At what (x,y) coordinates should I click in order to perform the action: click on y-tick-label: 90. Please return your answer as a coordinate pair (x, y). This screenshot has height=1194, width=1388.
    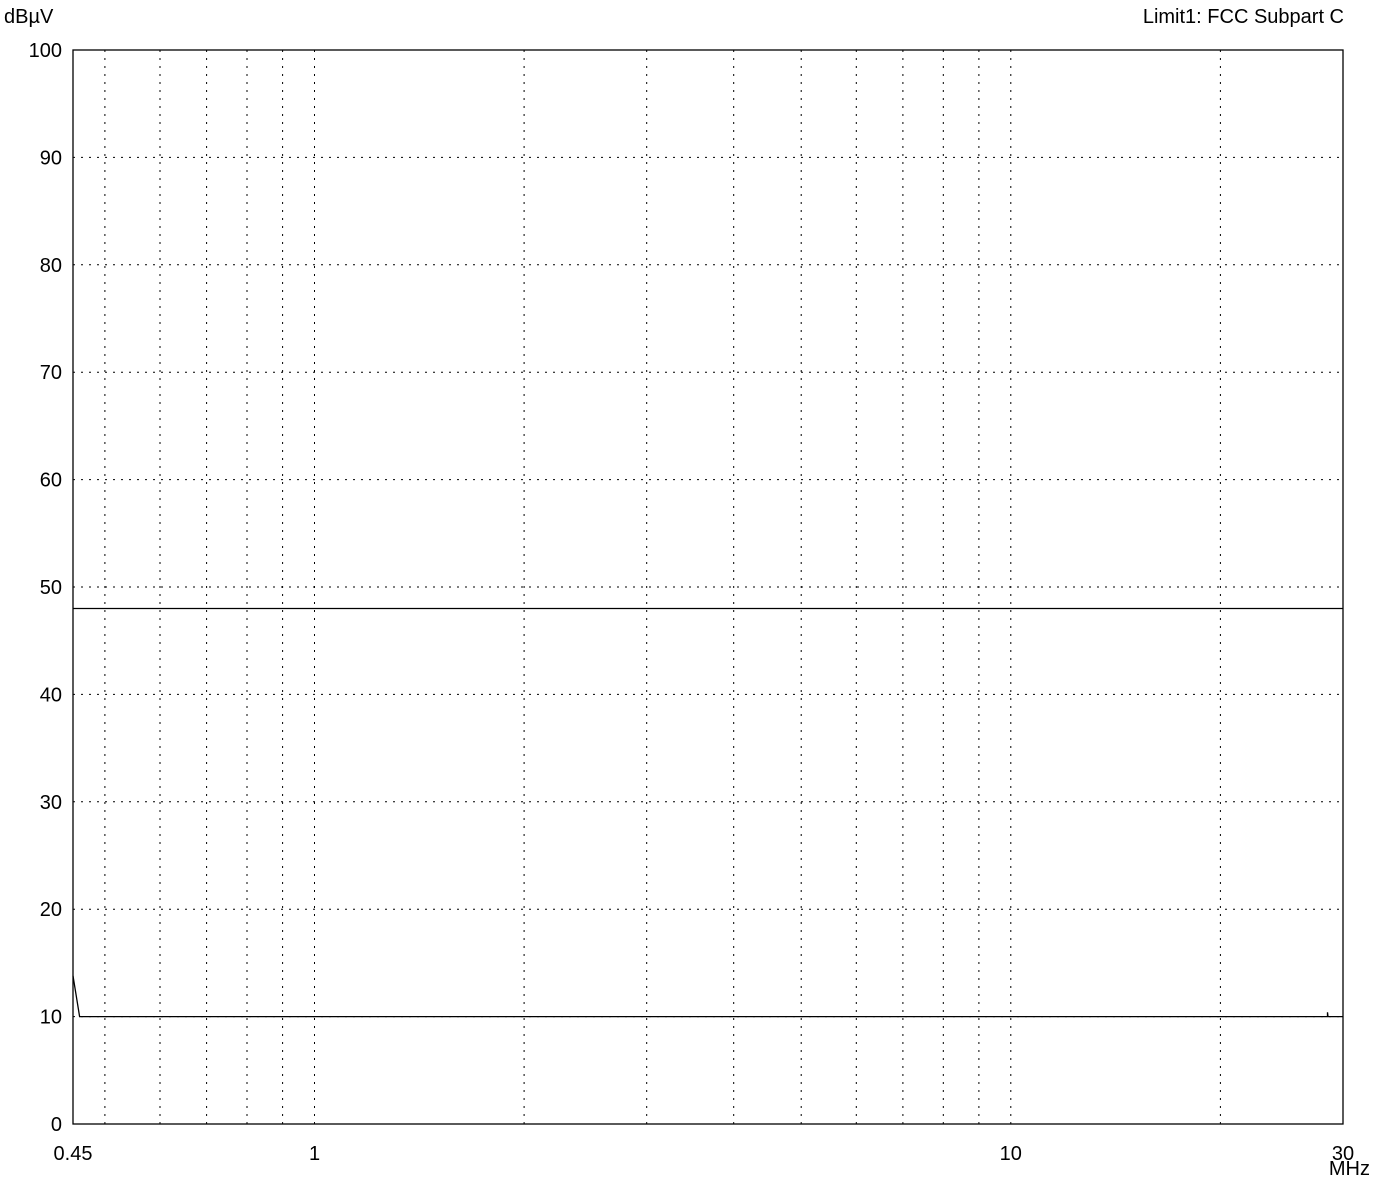
    Looking at the image, I should click on (51, 158).